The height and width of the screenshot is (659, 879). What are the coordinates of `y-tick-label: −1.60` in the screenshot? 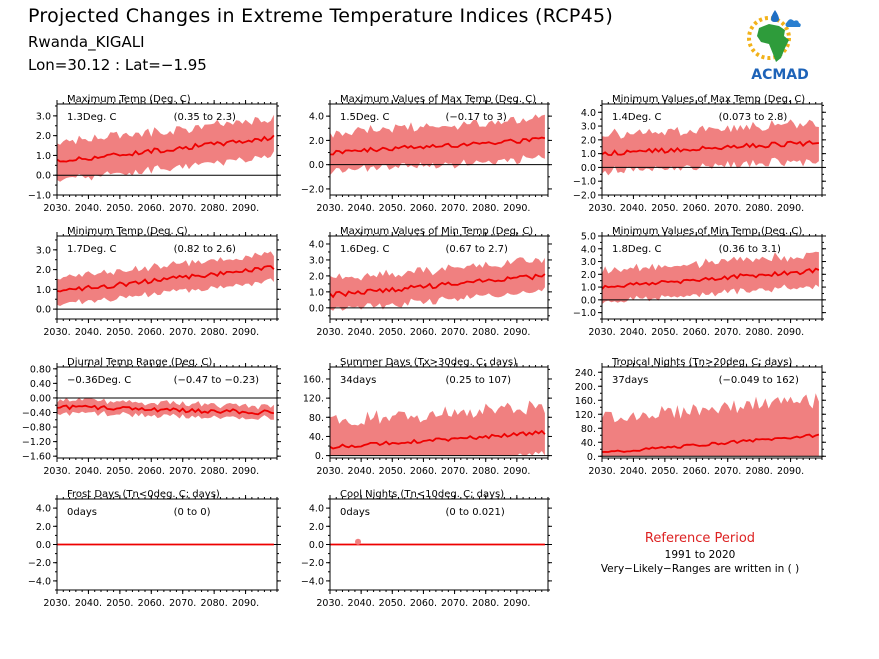 It's located at (36, 457).